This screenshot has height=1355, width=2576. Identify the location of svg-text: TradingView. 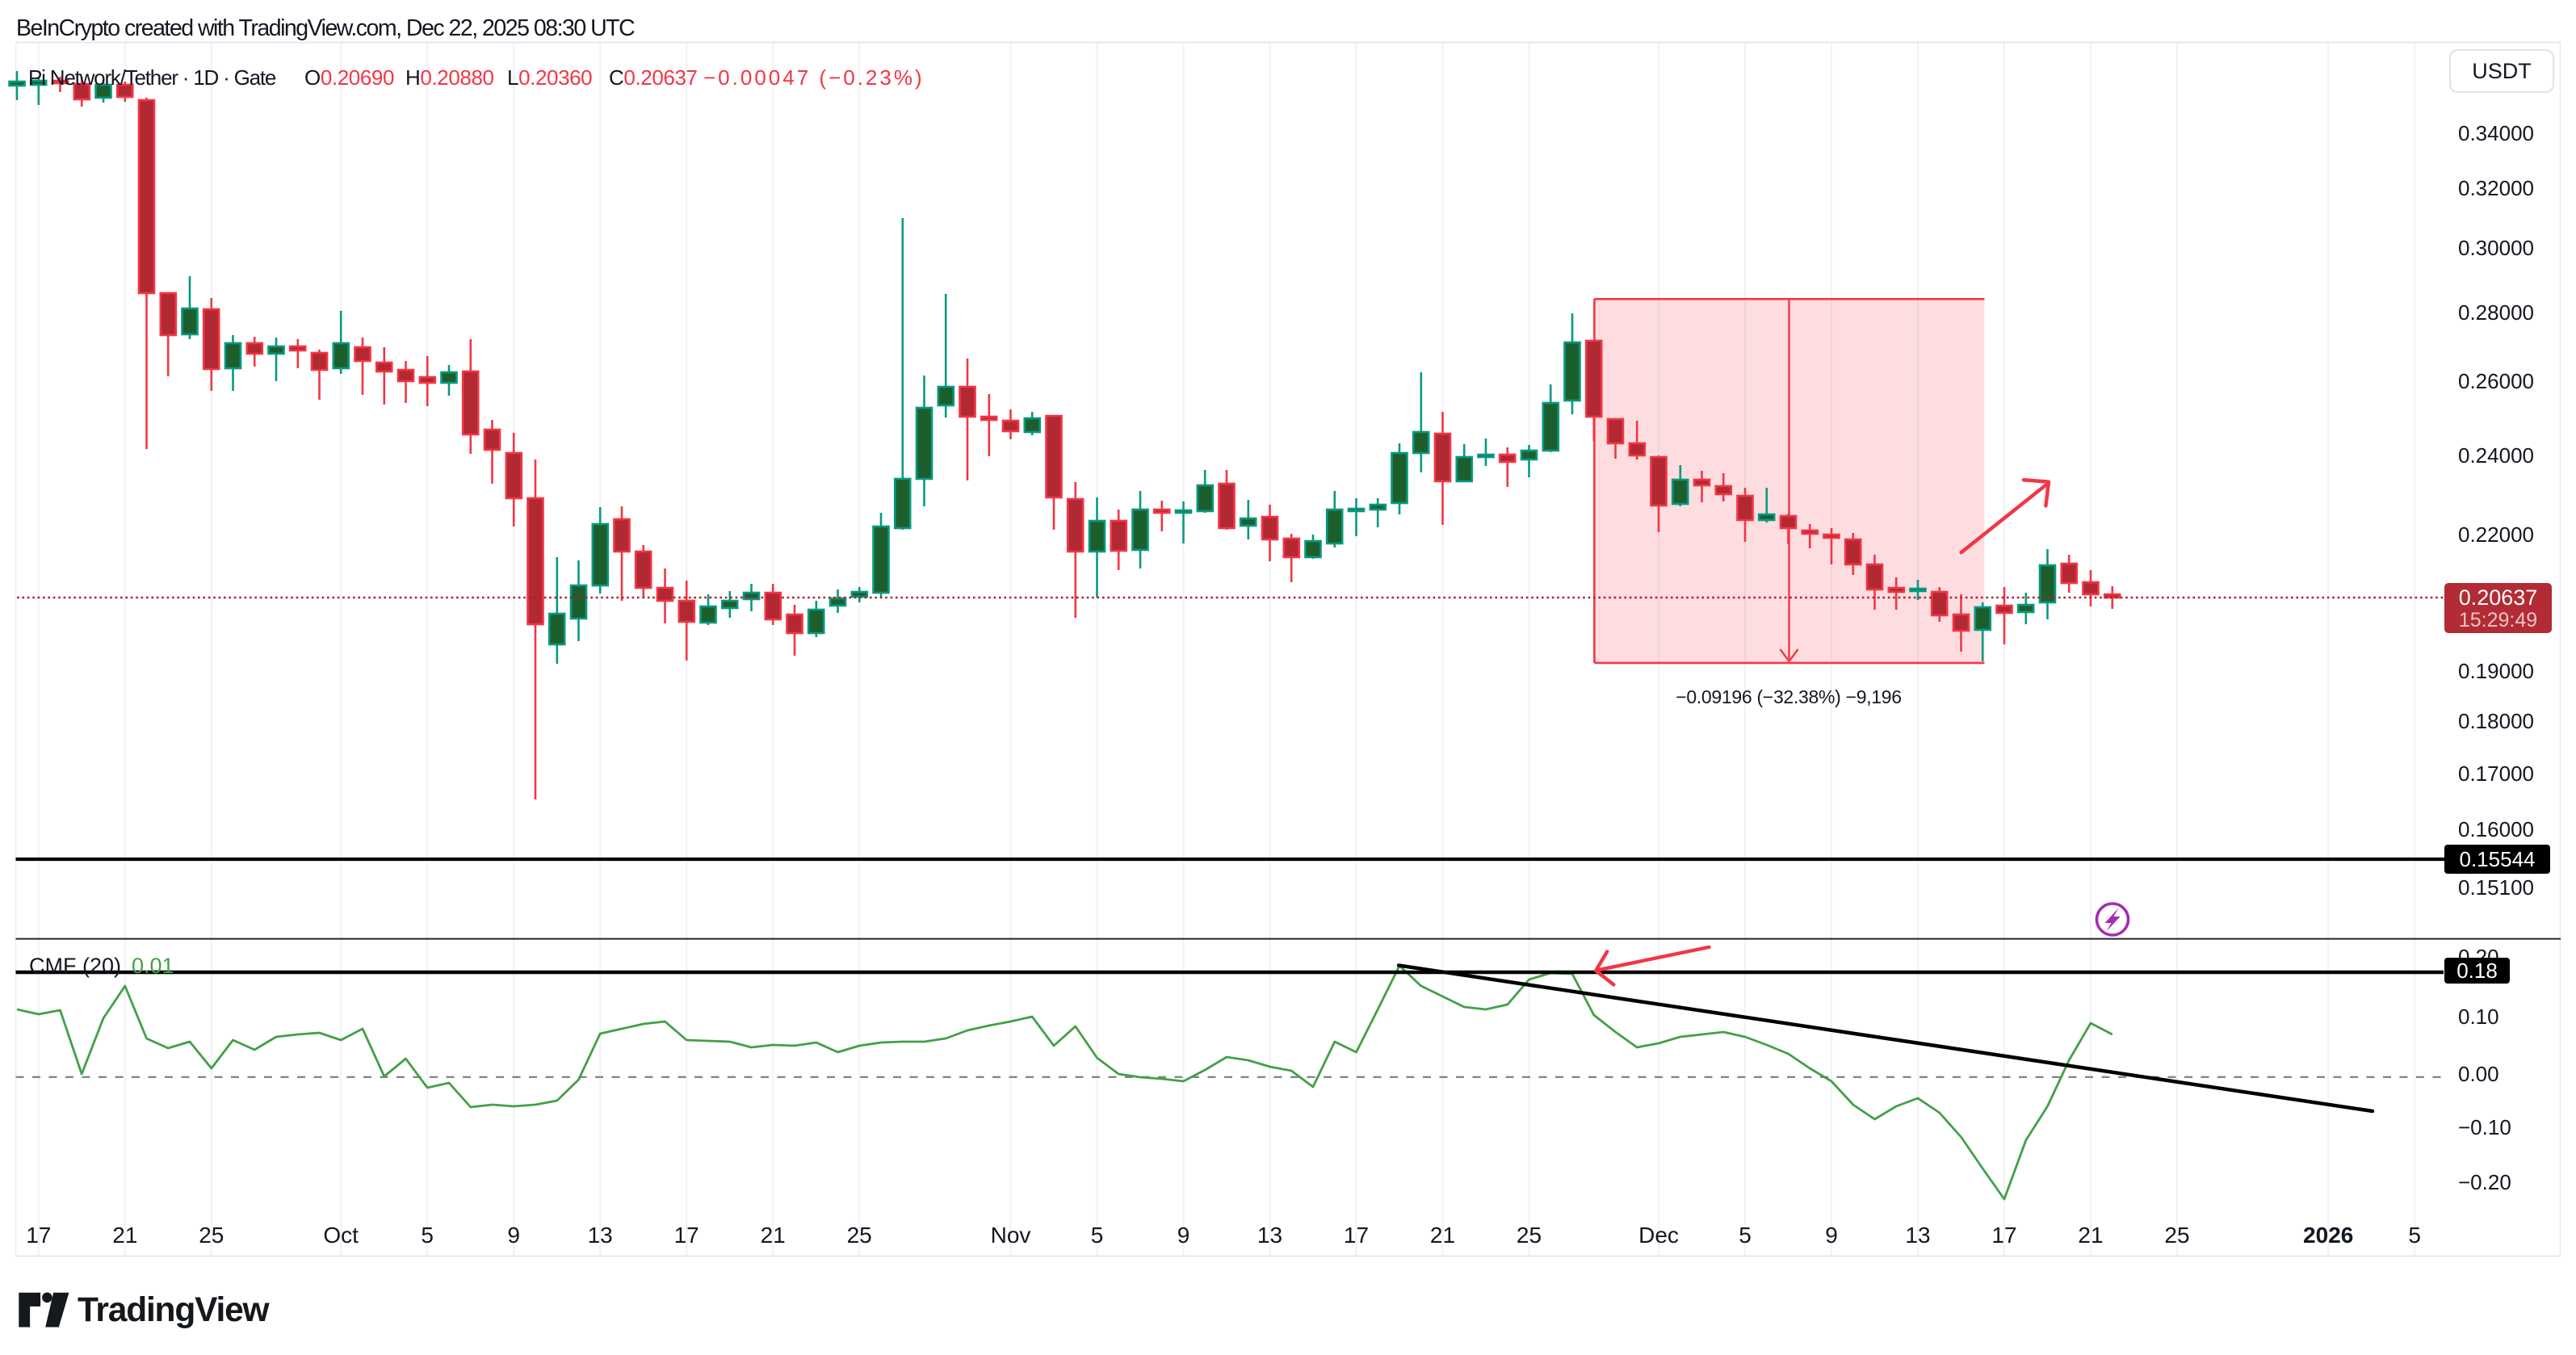
(174, 1310).